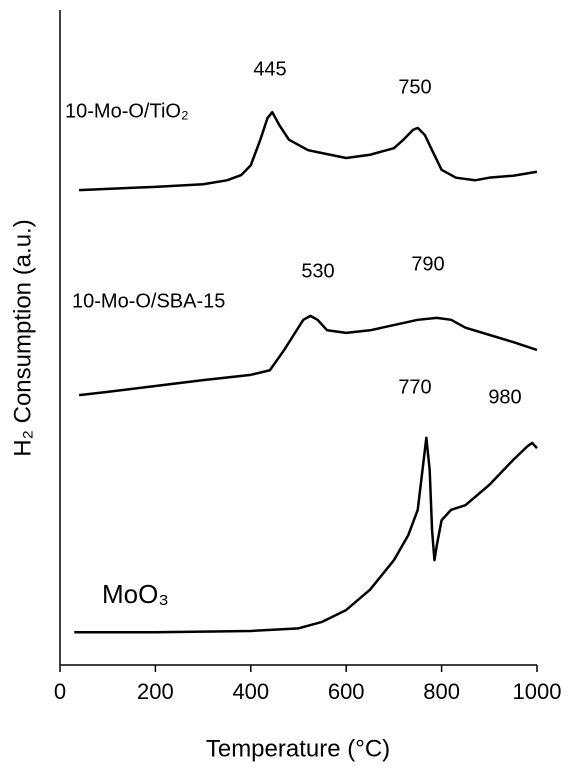 The height and width of the screenshot is (772, 570). Describe the element at coordinates (441, 691) in the screenshot. I see `x-tick-label: 800` at that location.